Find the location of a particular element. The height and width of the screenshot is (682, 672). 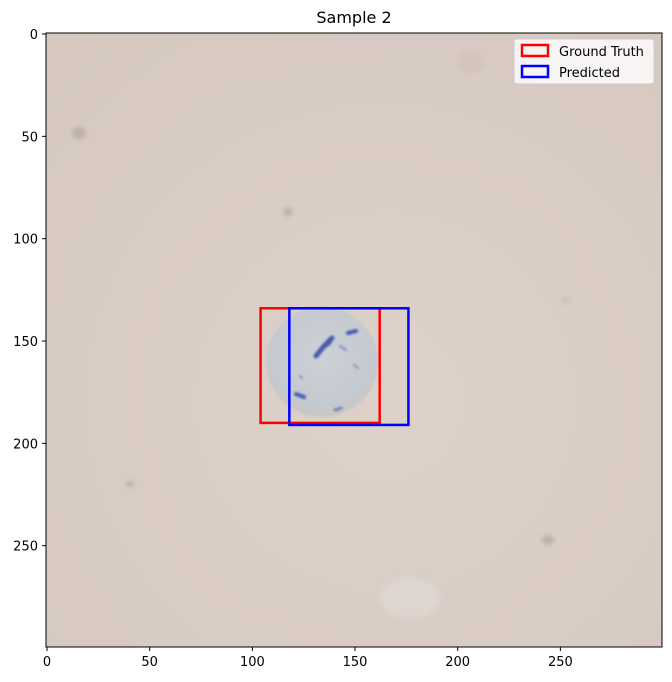

x-tick-label: 150 is located at coordinates (355, 662).